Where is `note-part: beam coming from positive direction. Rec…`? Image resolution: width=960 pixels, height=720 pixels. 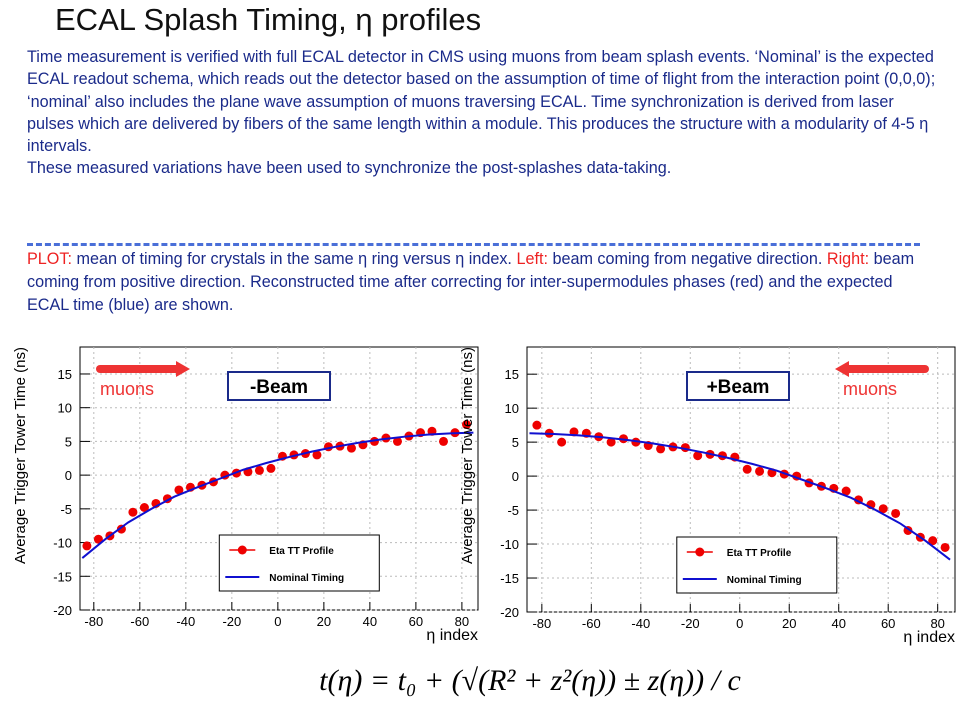
note-part: beam coming from positive direction. Rec… is located at coordinates (471, 282).